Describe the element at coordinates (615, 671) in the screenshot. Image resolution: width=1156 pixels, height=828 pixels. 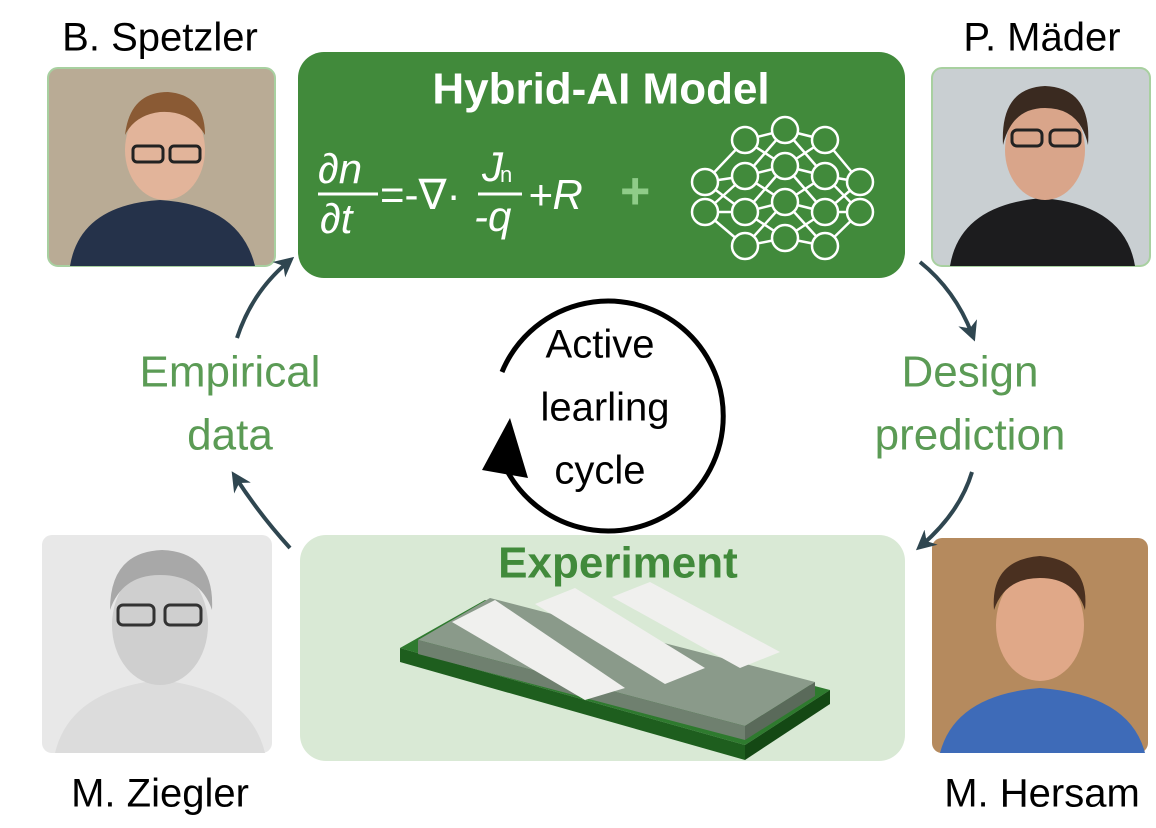
I see `device-icon` at that location.